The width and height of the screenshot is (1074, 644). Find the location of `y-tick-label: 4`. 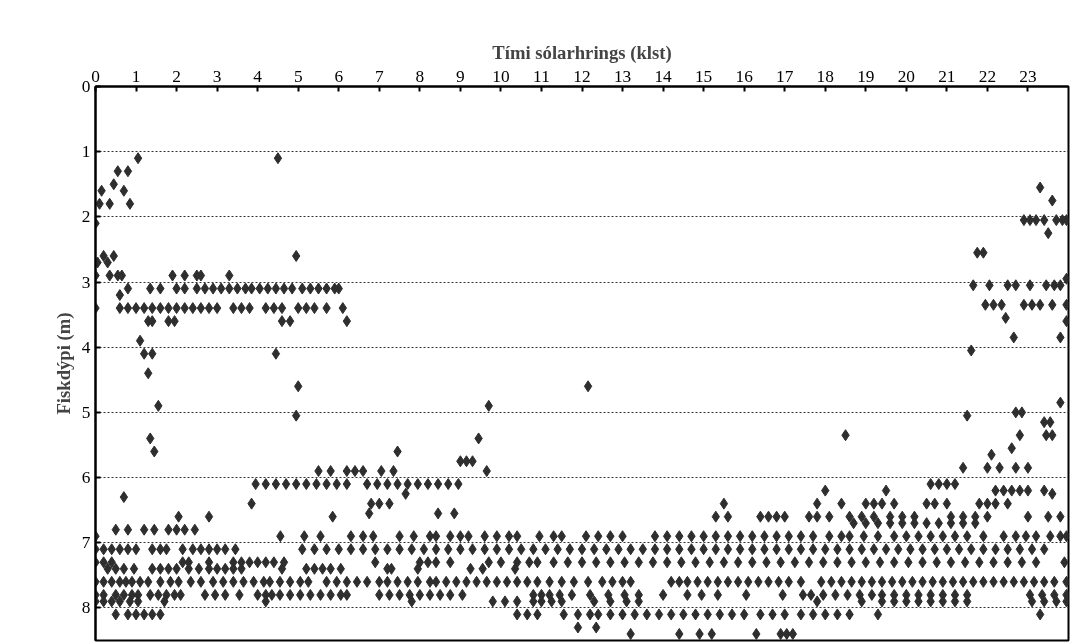

y-tick-label: 4 is located at coordinates (86, 347).